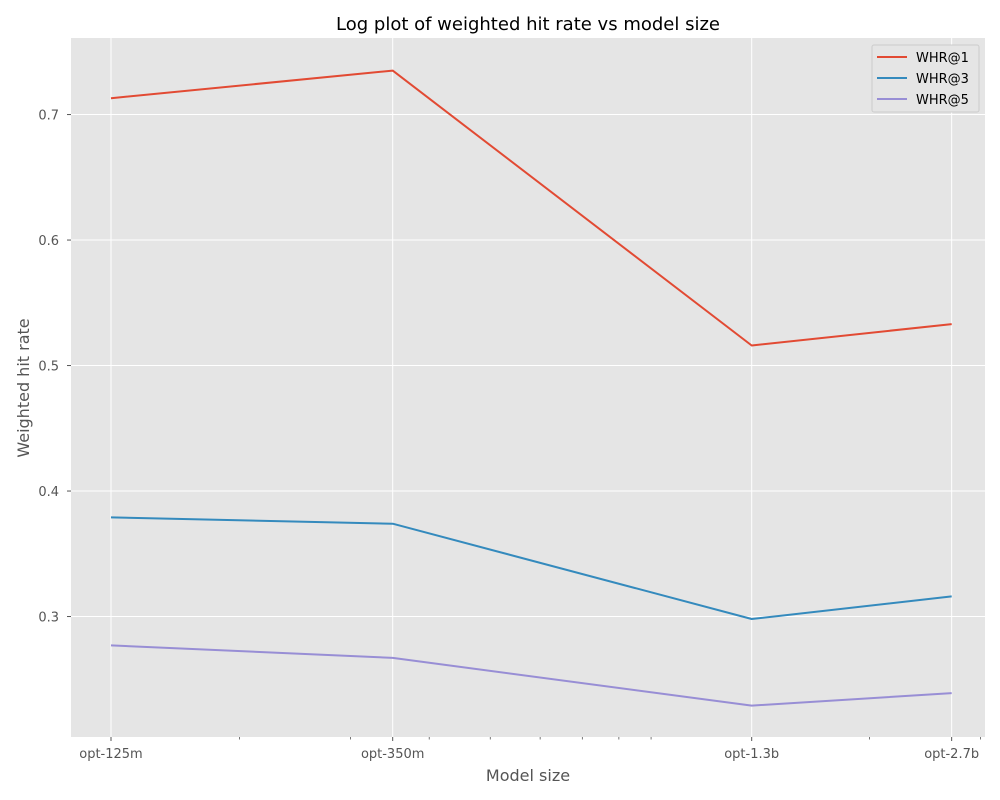 Image resolution: width=1000 pixels, height=800 pixels. Describe the element at coordinates (531, 568) in the screenshot. I see `series-line-whr3` at that location.